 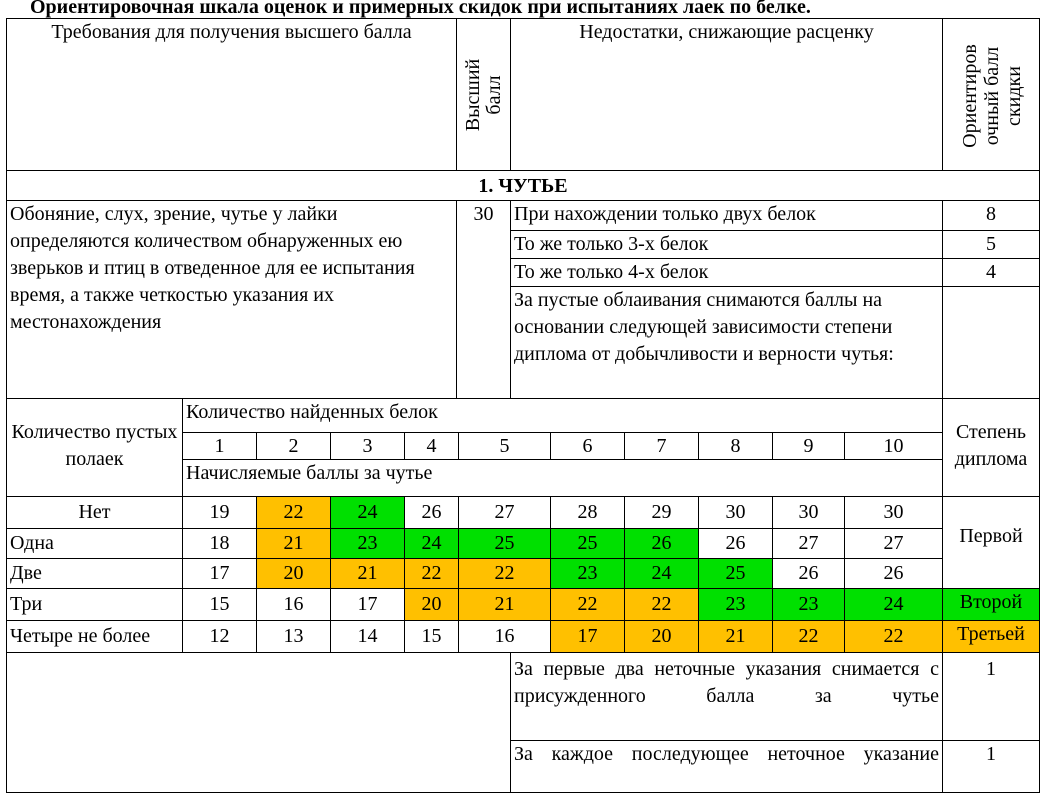 What do you see at coordinates (219, 543) in the screenshot?
I see `grid-score-cell: 18` at bounding box center [219, 543].